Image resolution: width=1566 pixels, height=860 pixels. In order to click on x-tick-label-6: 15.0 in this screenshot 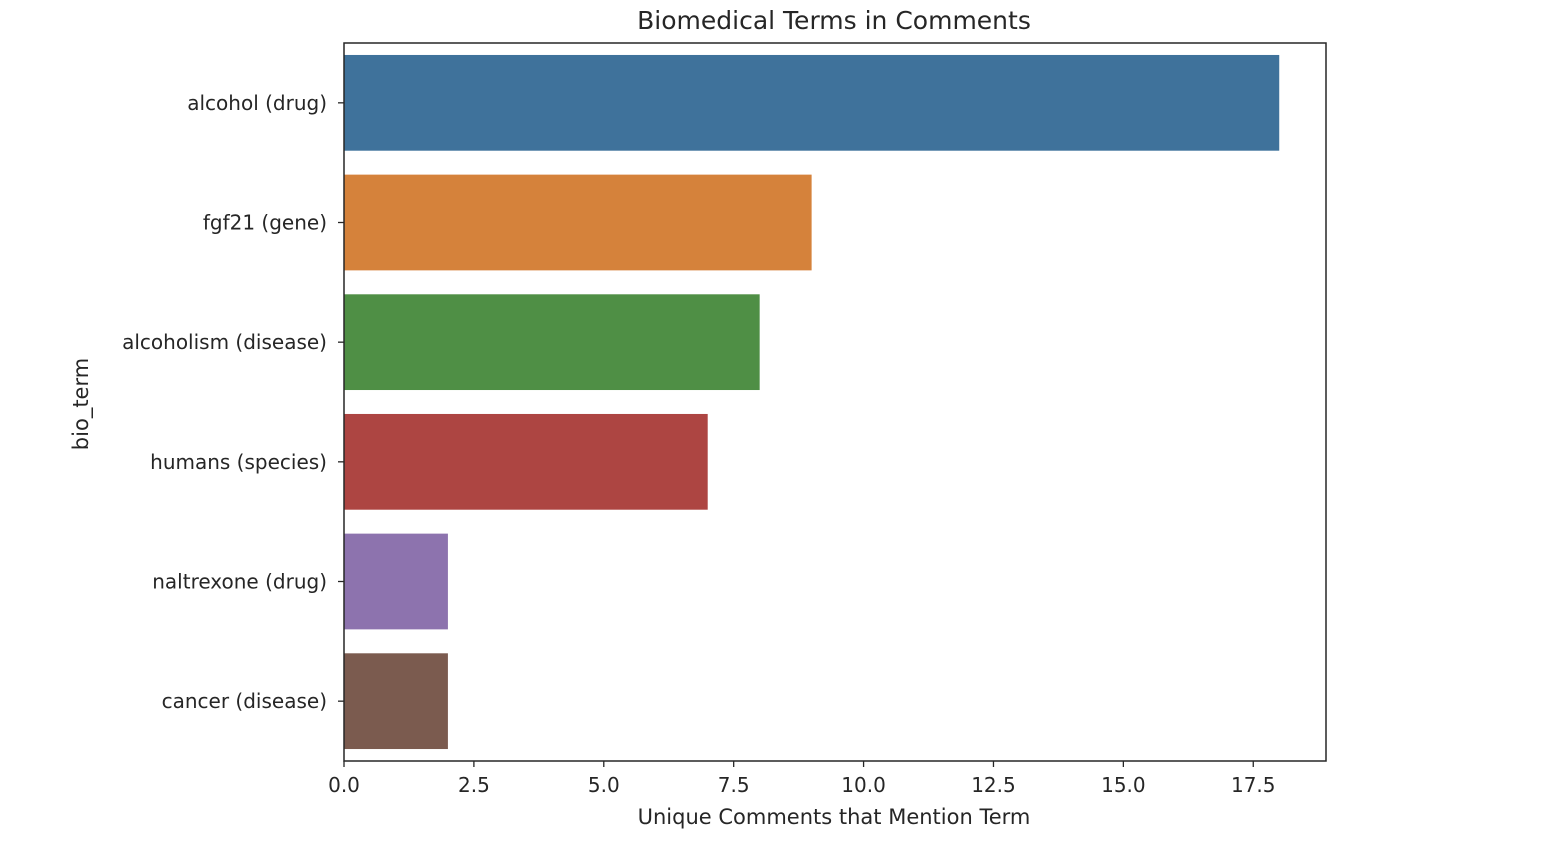, I will do `click(1123, 785)`.